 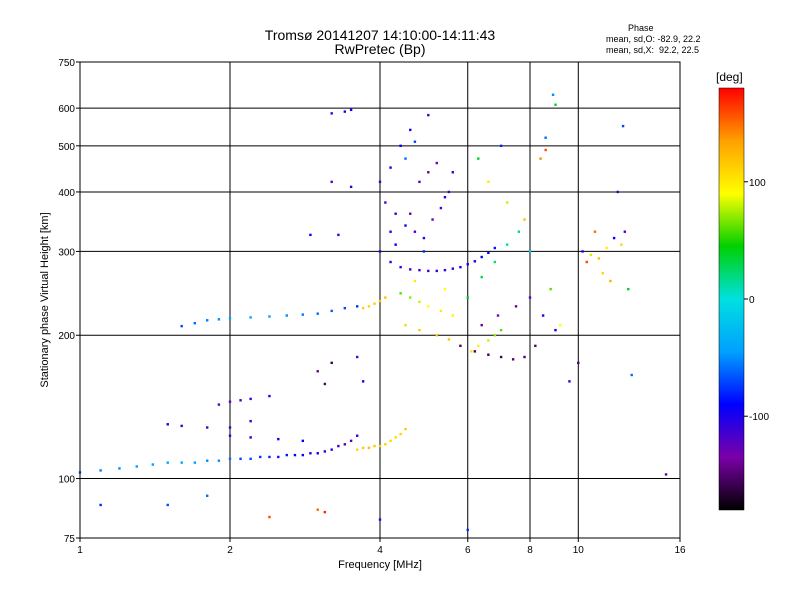 What do you see at coordinates (45, 299) in the screenshot?
I see `y-axis-label: Stationary phase Virtual Height [km]` at bounding box center [45, 299].